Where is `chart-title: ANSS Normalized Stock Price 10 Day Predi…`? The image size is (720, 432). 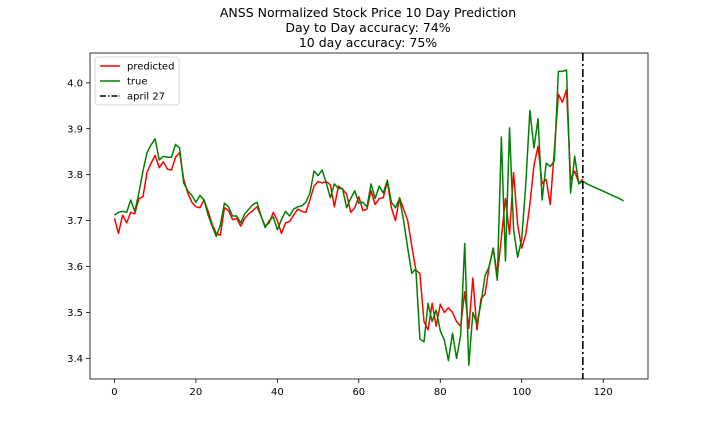 chart-title: ANSS Normalized Stock Price 10 Day Predi… is located at coordinates (368, 27).